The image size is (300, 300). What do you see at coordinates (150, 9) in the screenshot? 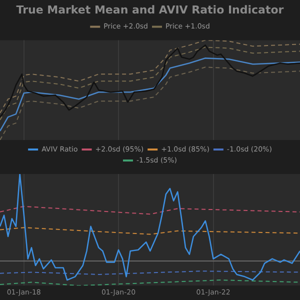
I see `chart-title: True Market Mean and AVIV Ratio Indicator` at bounding box center [150, 9].